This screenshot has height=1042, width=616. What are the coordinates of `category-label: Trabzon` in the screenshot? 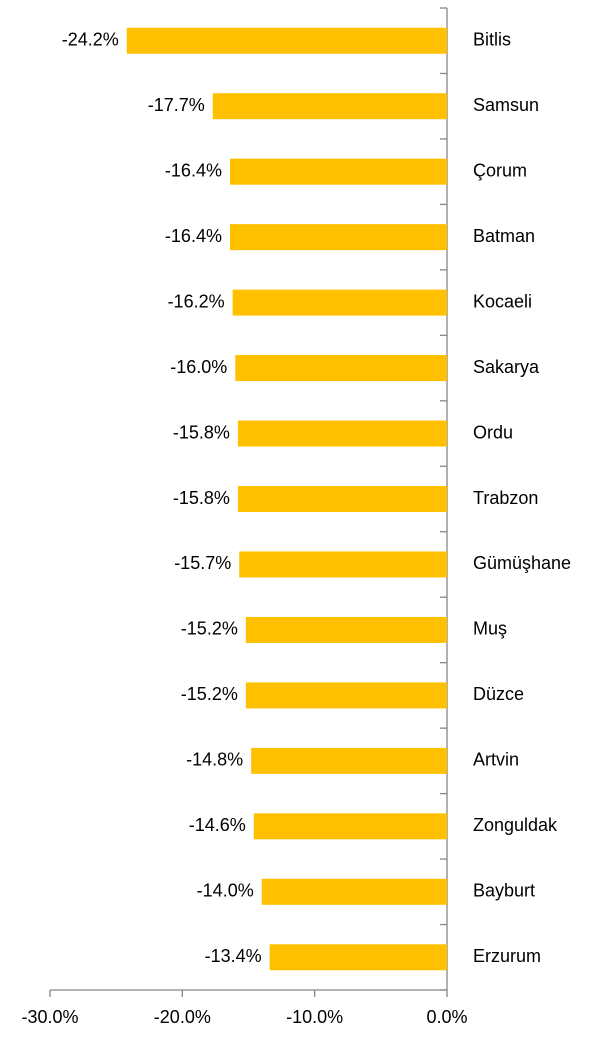 It's located at (505, 498).